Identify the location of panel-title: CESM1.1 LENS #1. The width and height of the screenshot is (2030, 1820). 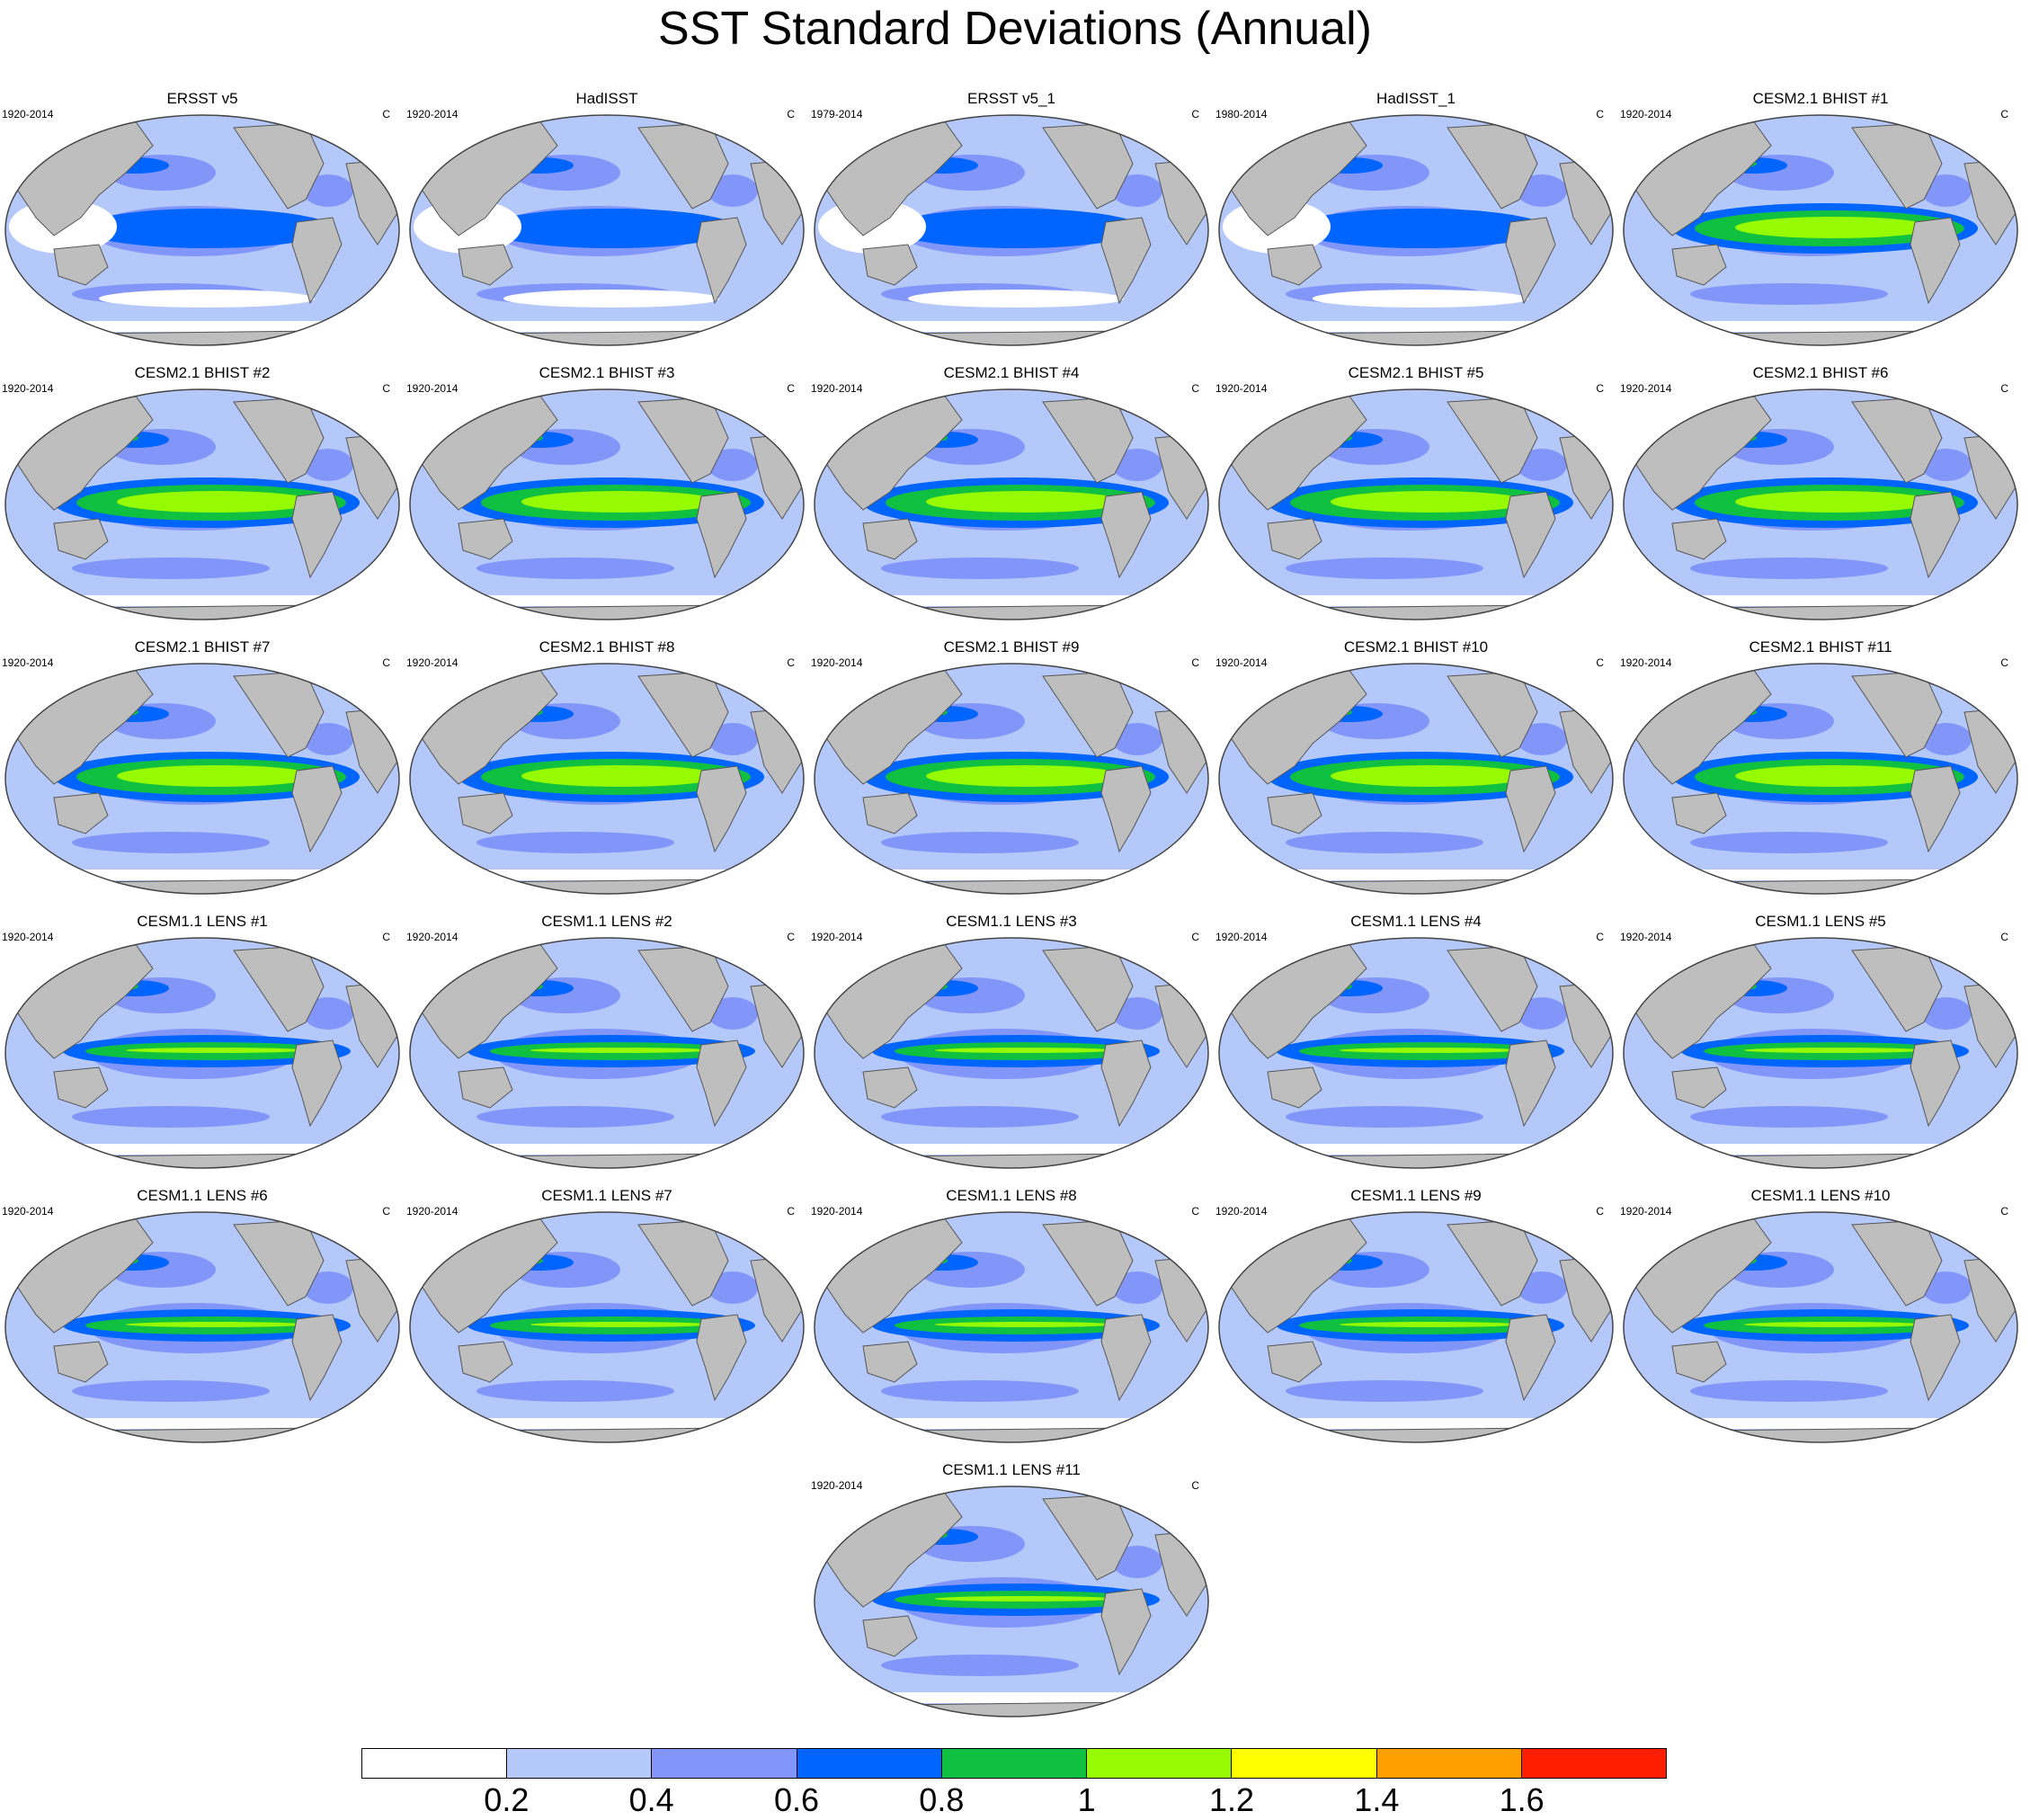
(202, 922).